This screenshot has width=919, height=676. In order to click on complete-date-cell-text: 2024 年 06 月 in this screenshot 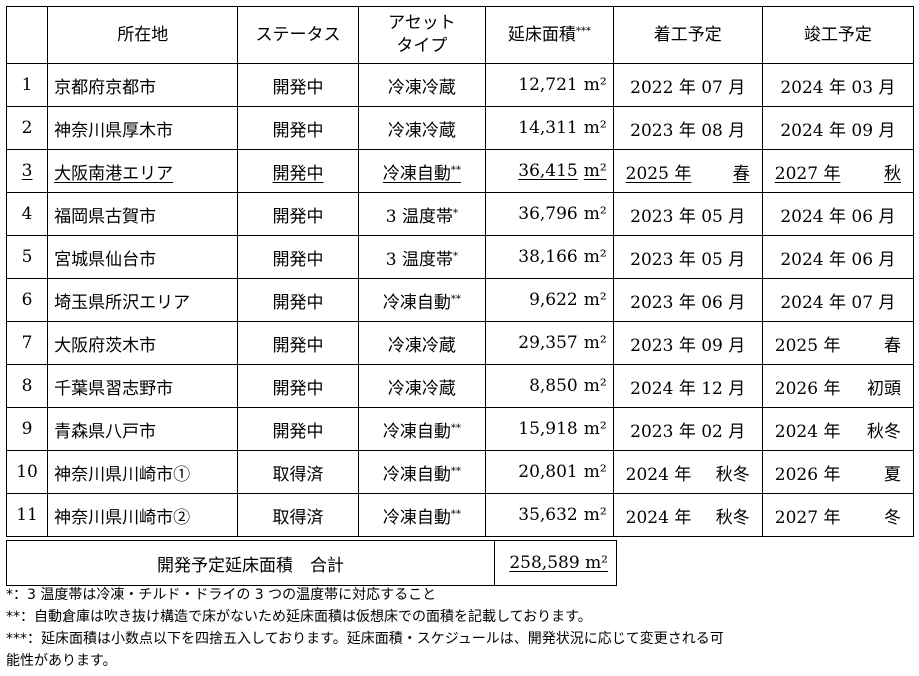, I will do `click(838, 216)`.